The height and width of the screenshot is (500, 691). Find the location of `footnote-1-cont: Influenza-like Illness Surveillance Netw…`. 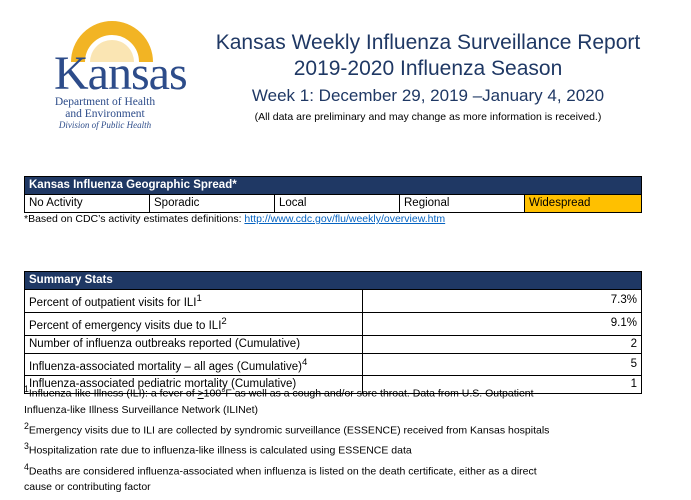

footnote-1-cont: Influenza-like Illness Surveillance Netw… is located at coordinates (141, 409).